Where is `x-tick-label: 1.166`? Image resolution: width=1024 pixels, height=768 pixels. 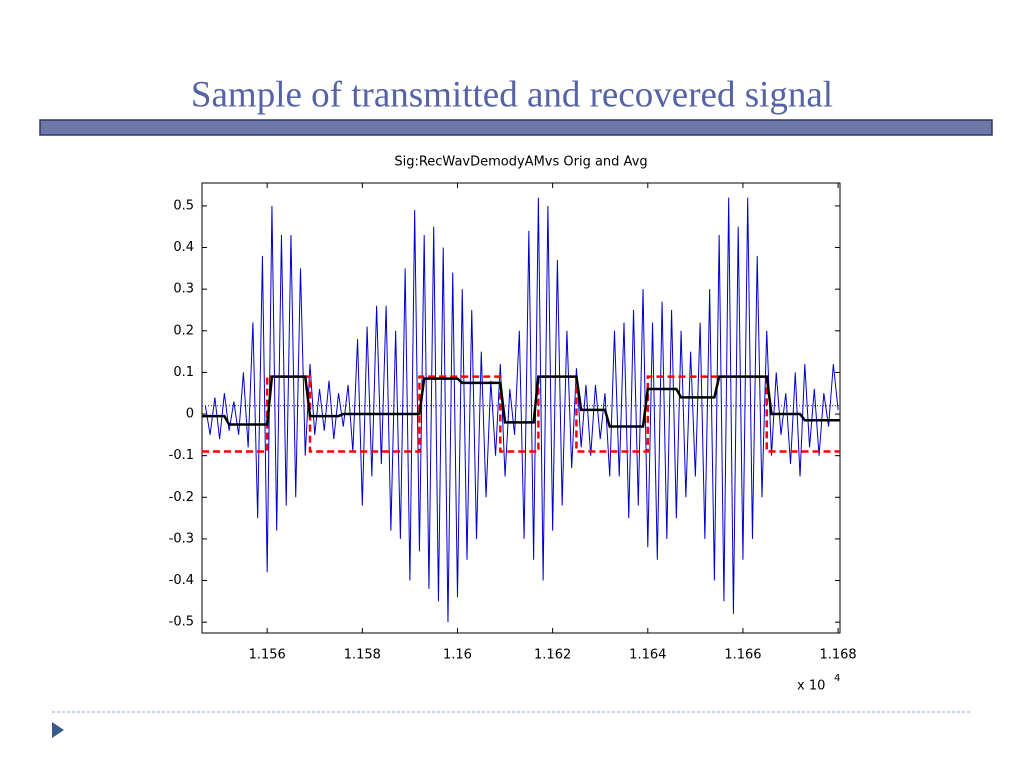
x-tick-label: 1.166 is located at coordinates (742, 655).